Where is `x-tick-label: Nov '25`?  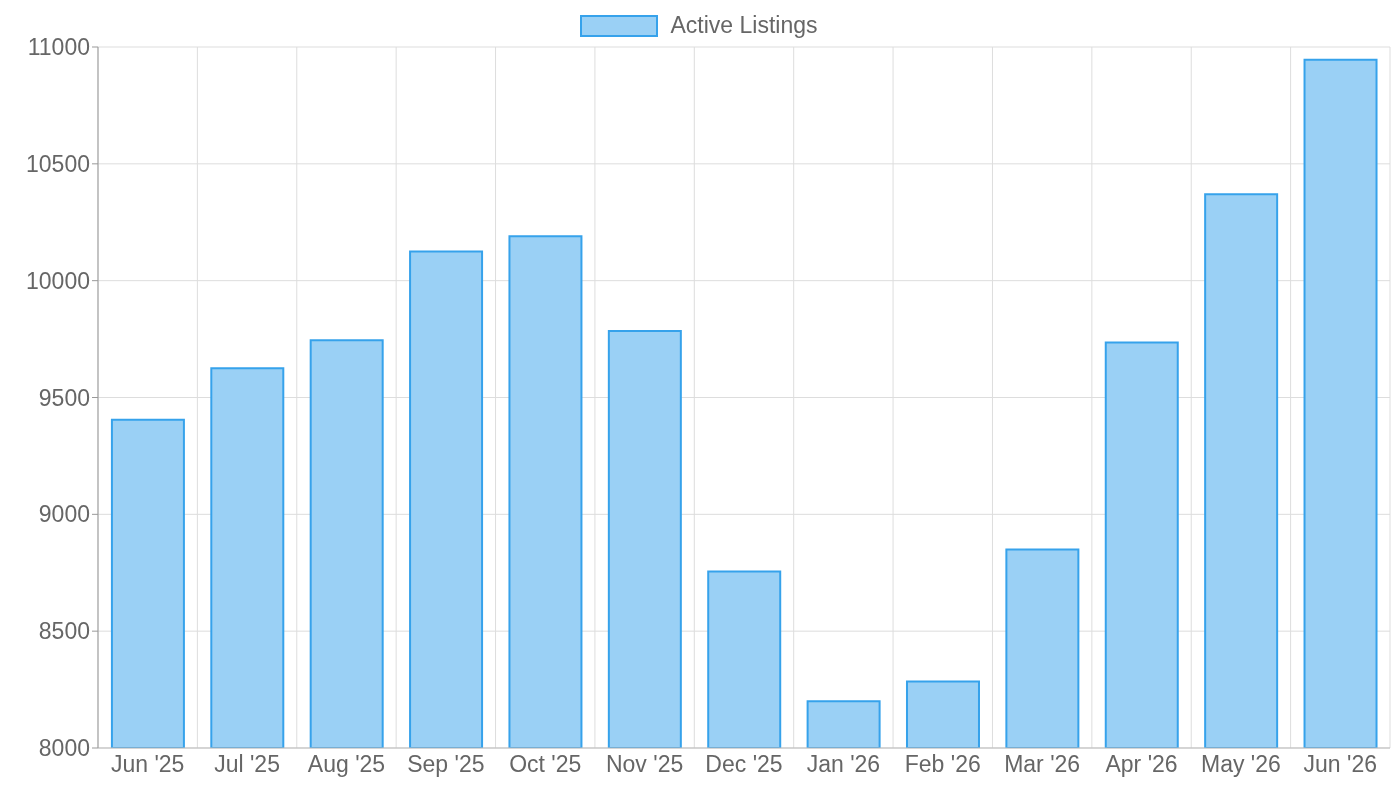
x-tick-label: Nov '25 is located at coordinates (644, 764).